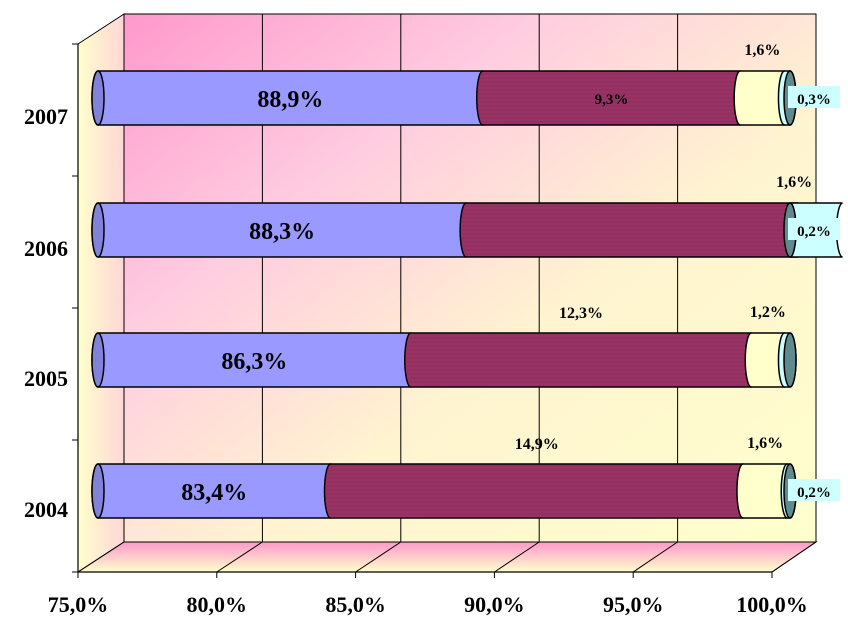 Image resolution: width=848 pixels, height=621 pixels. I want to click on data-label: 83,4%, so click(214, 493).